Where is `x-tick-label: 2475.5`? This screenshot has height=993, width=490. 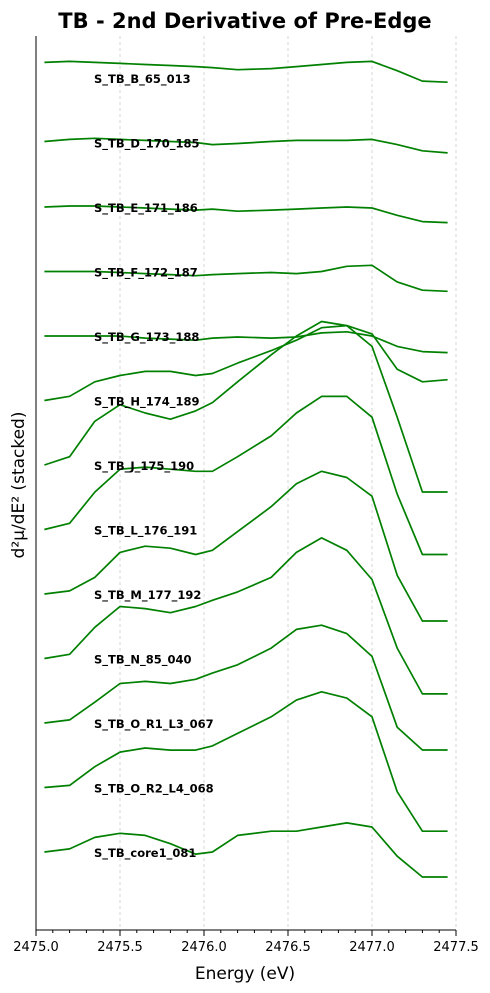
x-tick-label: 2475.5 is located at coordinates (120, 947).